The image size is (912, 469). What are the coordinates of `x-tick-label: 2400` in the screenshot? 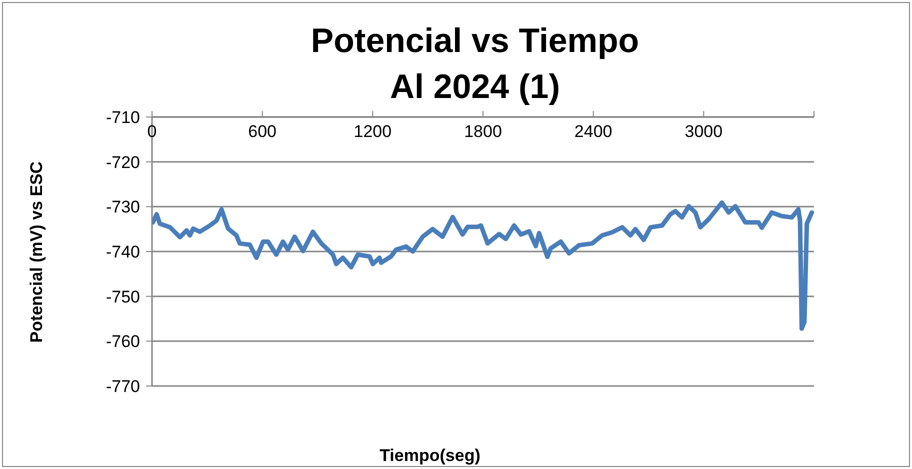 It's located at (593, 131).